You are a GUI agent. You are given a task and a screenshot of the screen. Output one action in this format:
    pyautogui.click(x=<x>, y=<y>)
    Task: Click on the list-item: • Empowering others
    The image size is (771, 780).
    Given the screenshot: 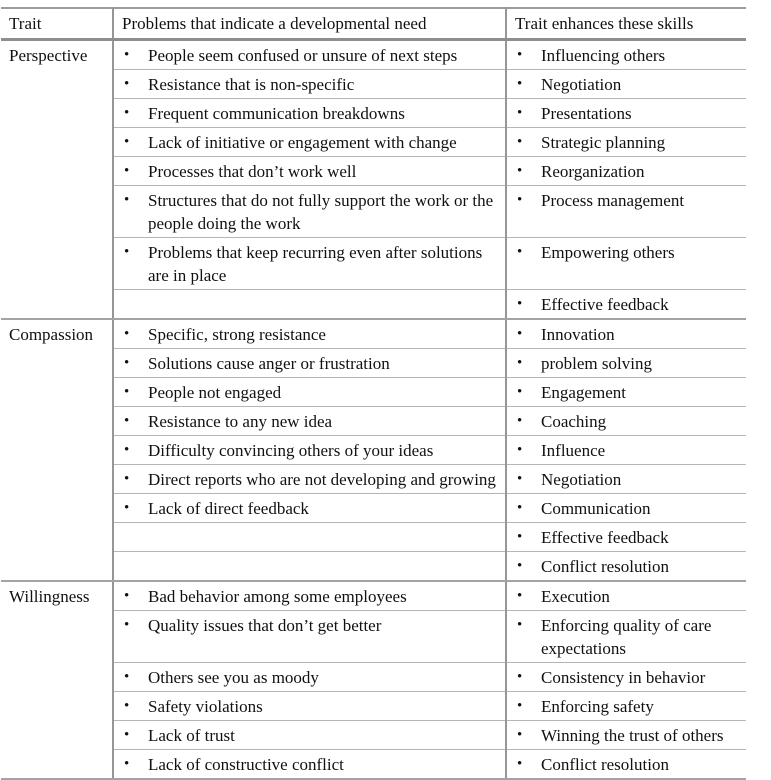 What is the action you would take?
    pyautogui.click(x=625, y=252)
    